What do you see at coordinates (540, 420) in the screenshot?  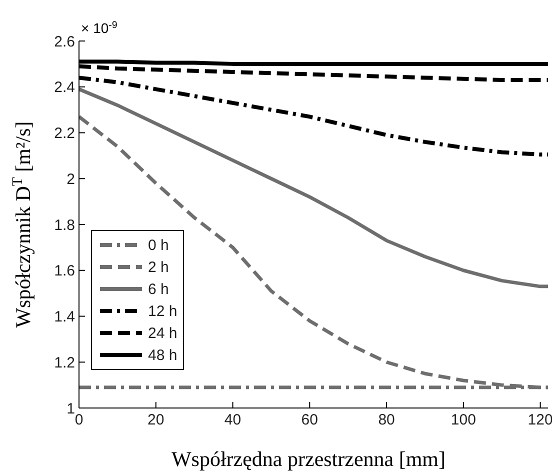 I see `x-tick-label: 120` at bounding box center [540, 420].